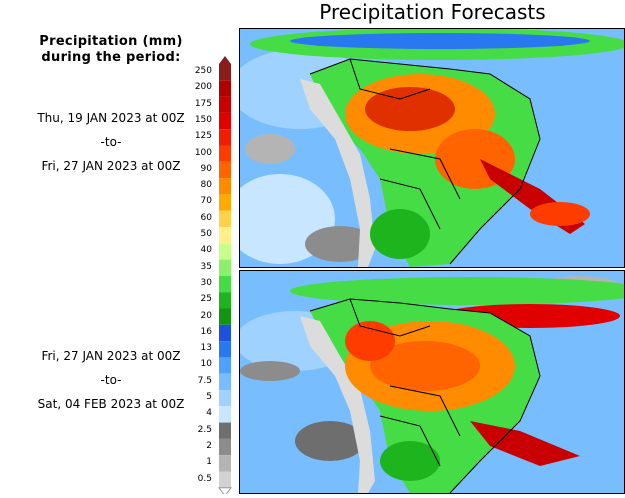 This screenshot has height=498, width=625. Describe the element at coordinates (111, 166) in the screenshot. I see `period-1-end: Fri, 27 JAN 2023 at 00Z` at that location.